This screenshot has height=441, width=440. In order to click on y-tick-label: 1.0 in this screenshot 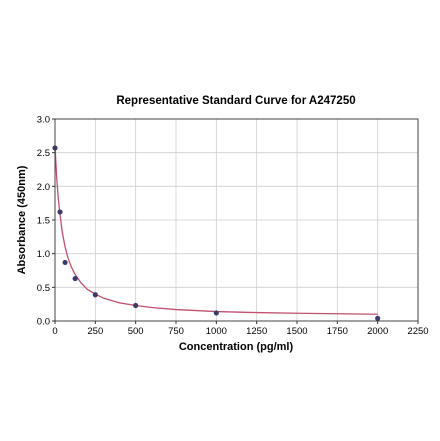, I will do `click(43, 254)`.